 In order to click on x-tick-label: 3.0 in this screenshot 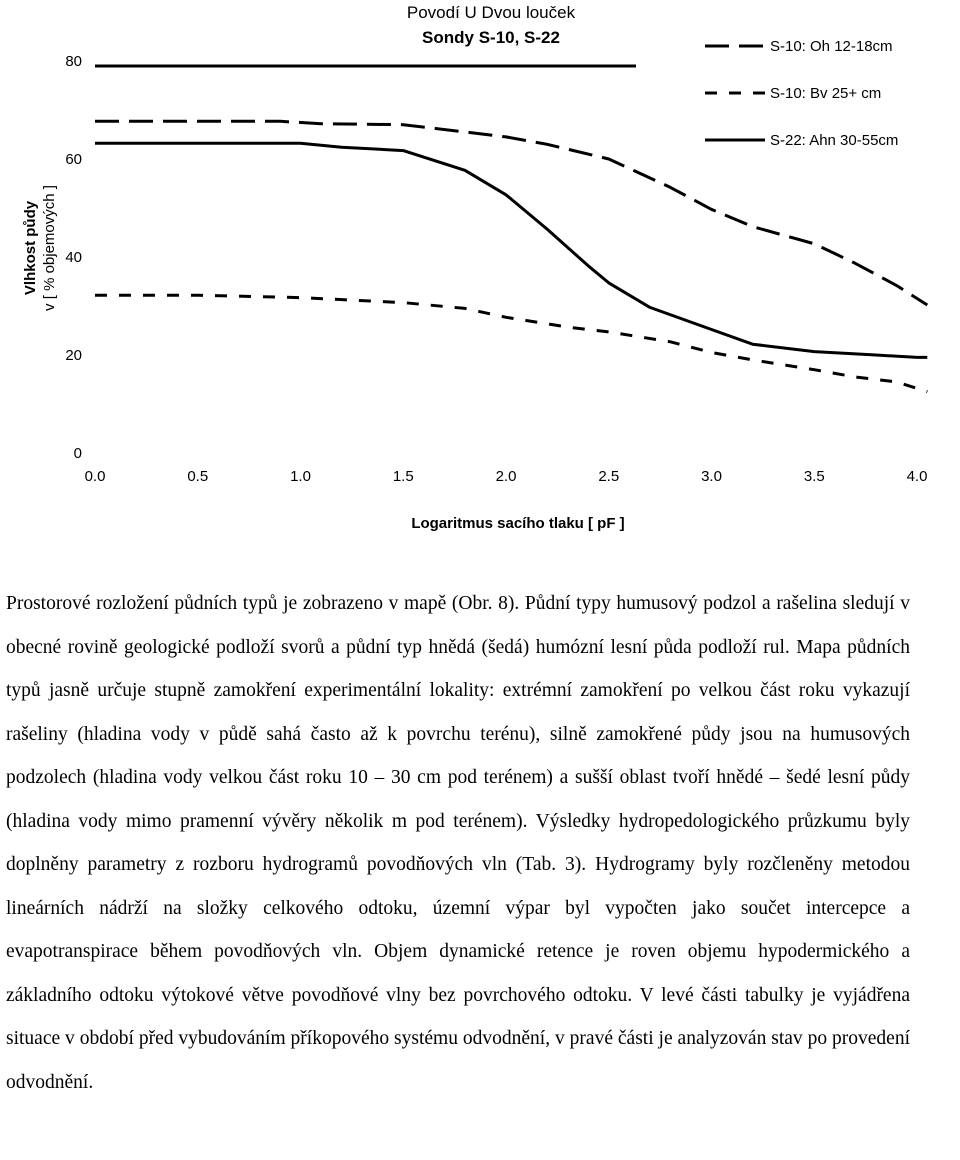, I will do `click(711, 476)`.